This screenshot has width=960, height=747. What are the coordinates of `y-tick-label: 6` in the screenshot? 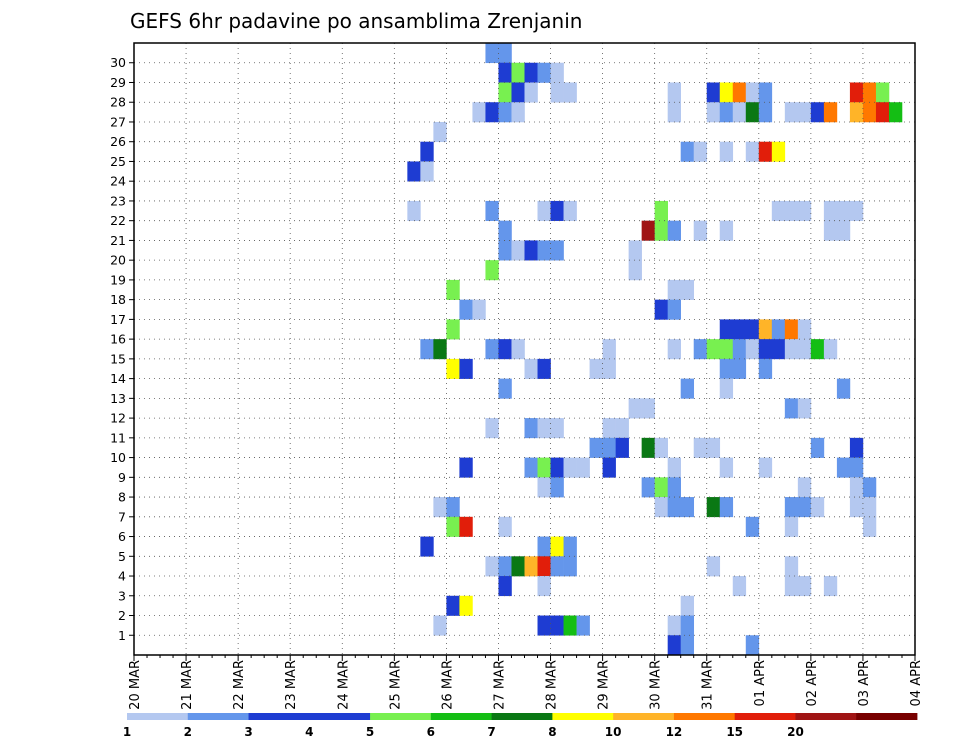 It's located at (122, 536).